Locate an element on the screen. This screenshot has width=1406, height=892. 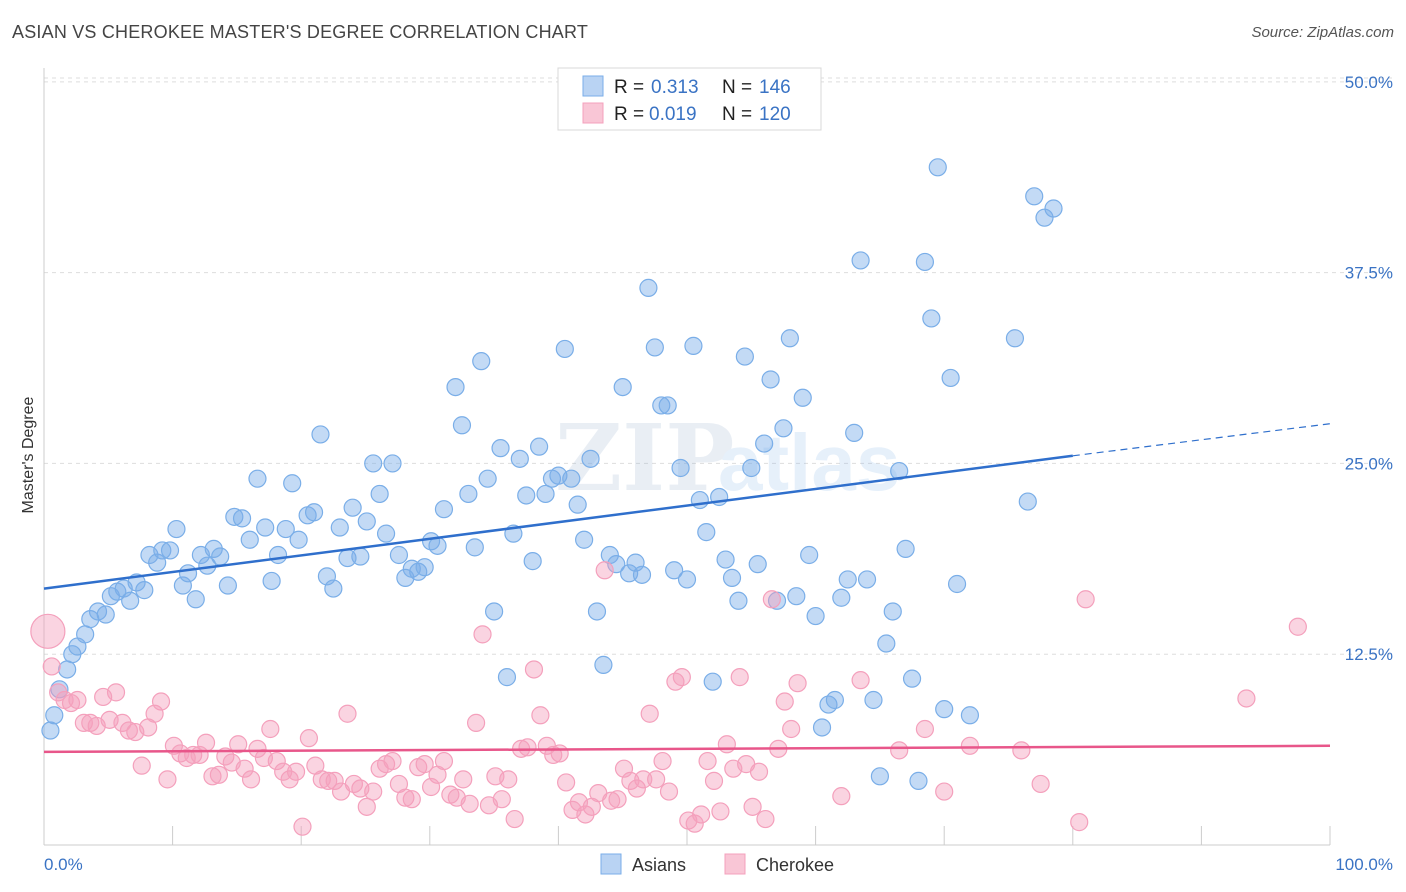
y-axis-label: Master's Degree is located at coordinates (28, 454).